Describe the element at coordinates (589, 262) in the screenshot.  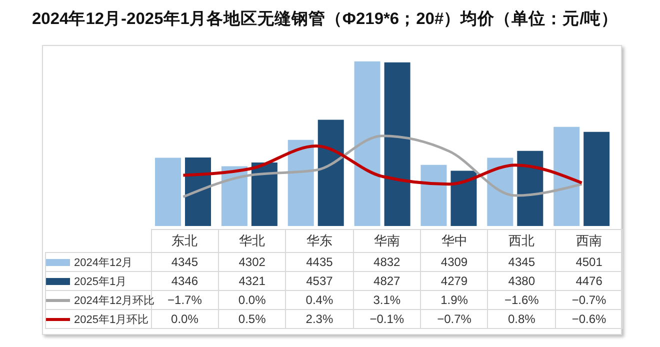
I see `data-label: 4501` at that location.